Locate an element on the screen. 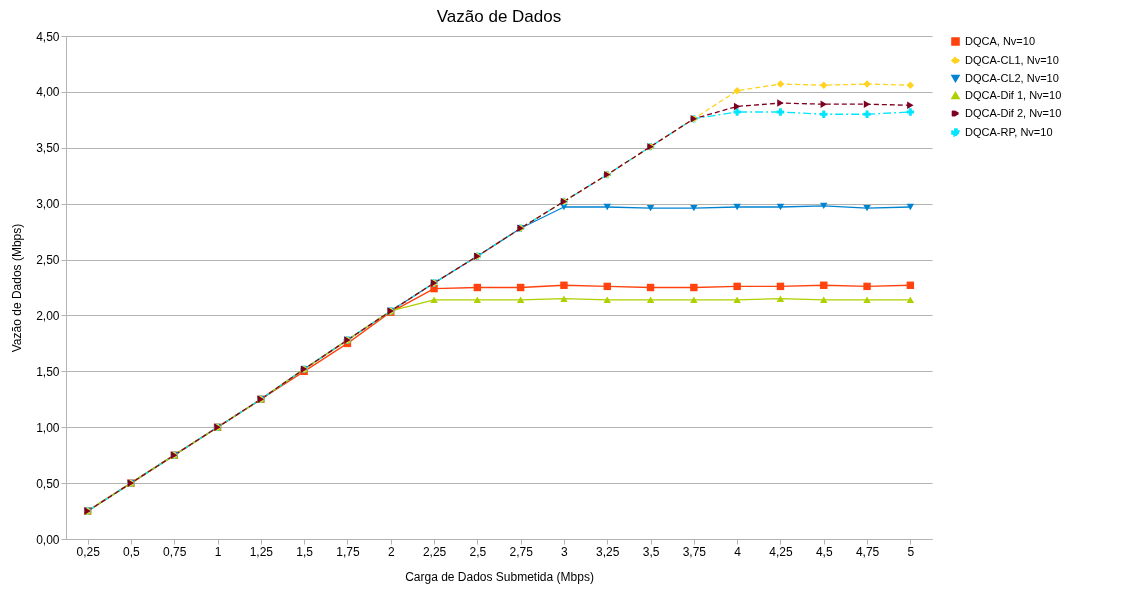  x-tick-label: 0,25 is located at coordinates (88, 551).